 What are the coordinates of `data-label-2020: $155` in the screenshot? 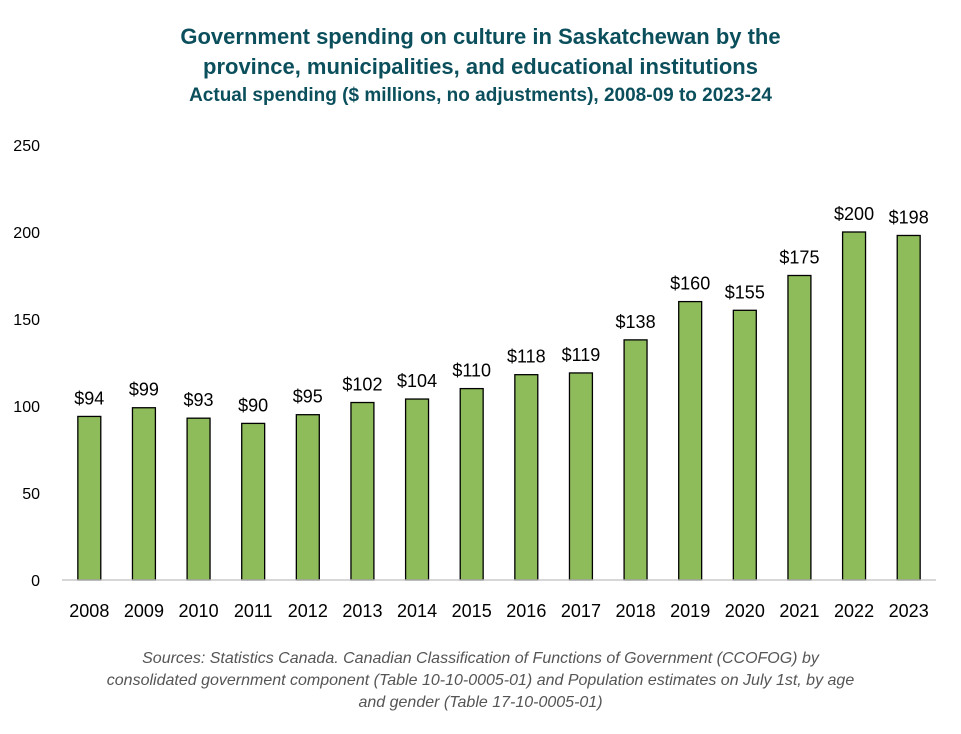 It's located at (745, 292).